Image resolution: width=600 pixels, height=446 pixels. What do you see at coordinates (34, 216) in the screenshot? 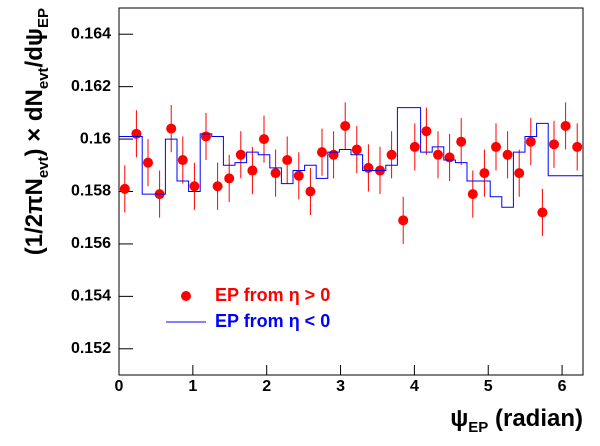
I see `y-axis-title-part: (1/2πN` at bounding box center [34, 216].